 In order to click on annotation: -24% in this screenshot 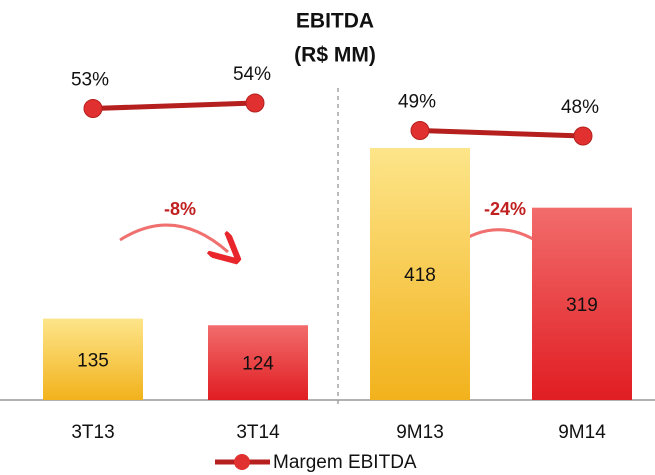, I will do `click(505, 209)`.